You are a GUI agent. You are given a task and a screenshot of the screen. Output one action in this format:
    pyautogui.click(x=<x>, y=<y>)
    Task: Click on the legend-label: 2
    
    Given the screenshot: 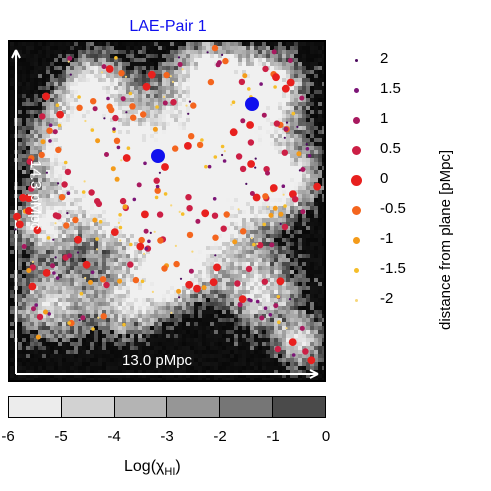 What is the action you would take?
    pyautogui.click(x=384, y=58)
    